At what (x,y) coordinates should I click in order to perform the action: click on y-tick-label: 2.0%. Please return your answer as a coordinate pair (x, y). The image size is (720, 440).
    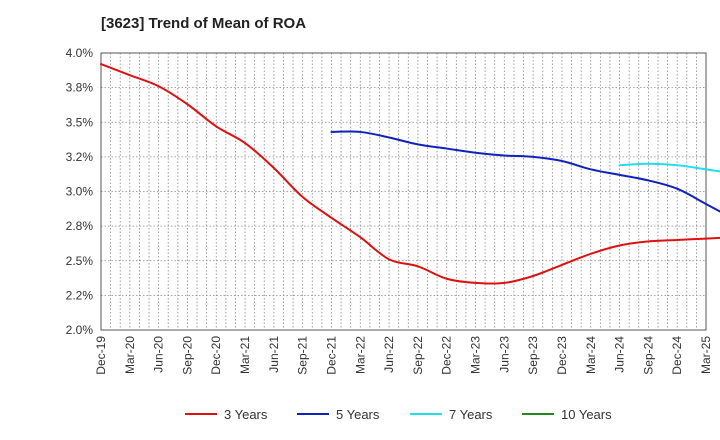
    Looking at the image, I should click on (80, 330).